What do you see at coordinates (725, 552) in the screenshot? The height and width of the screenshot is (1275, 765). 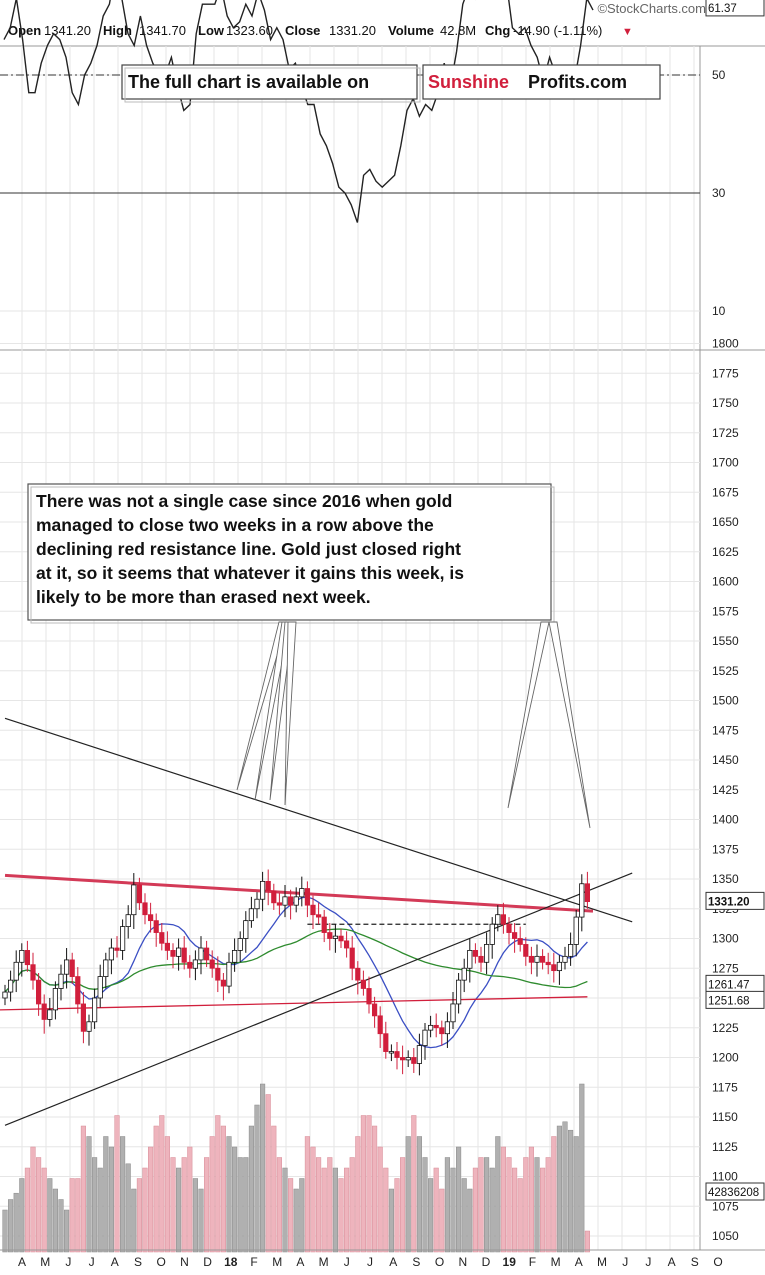 I see `price-tick-label: 1625` at bounding box center [725, 552].